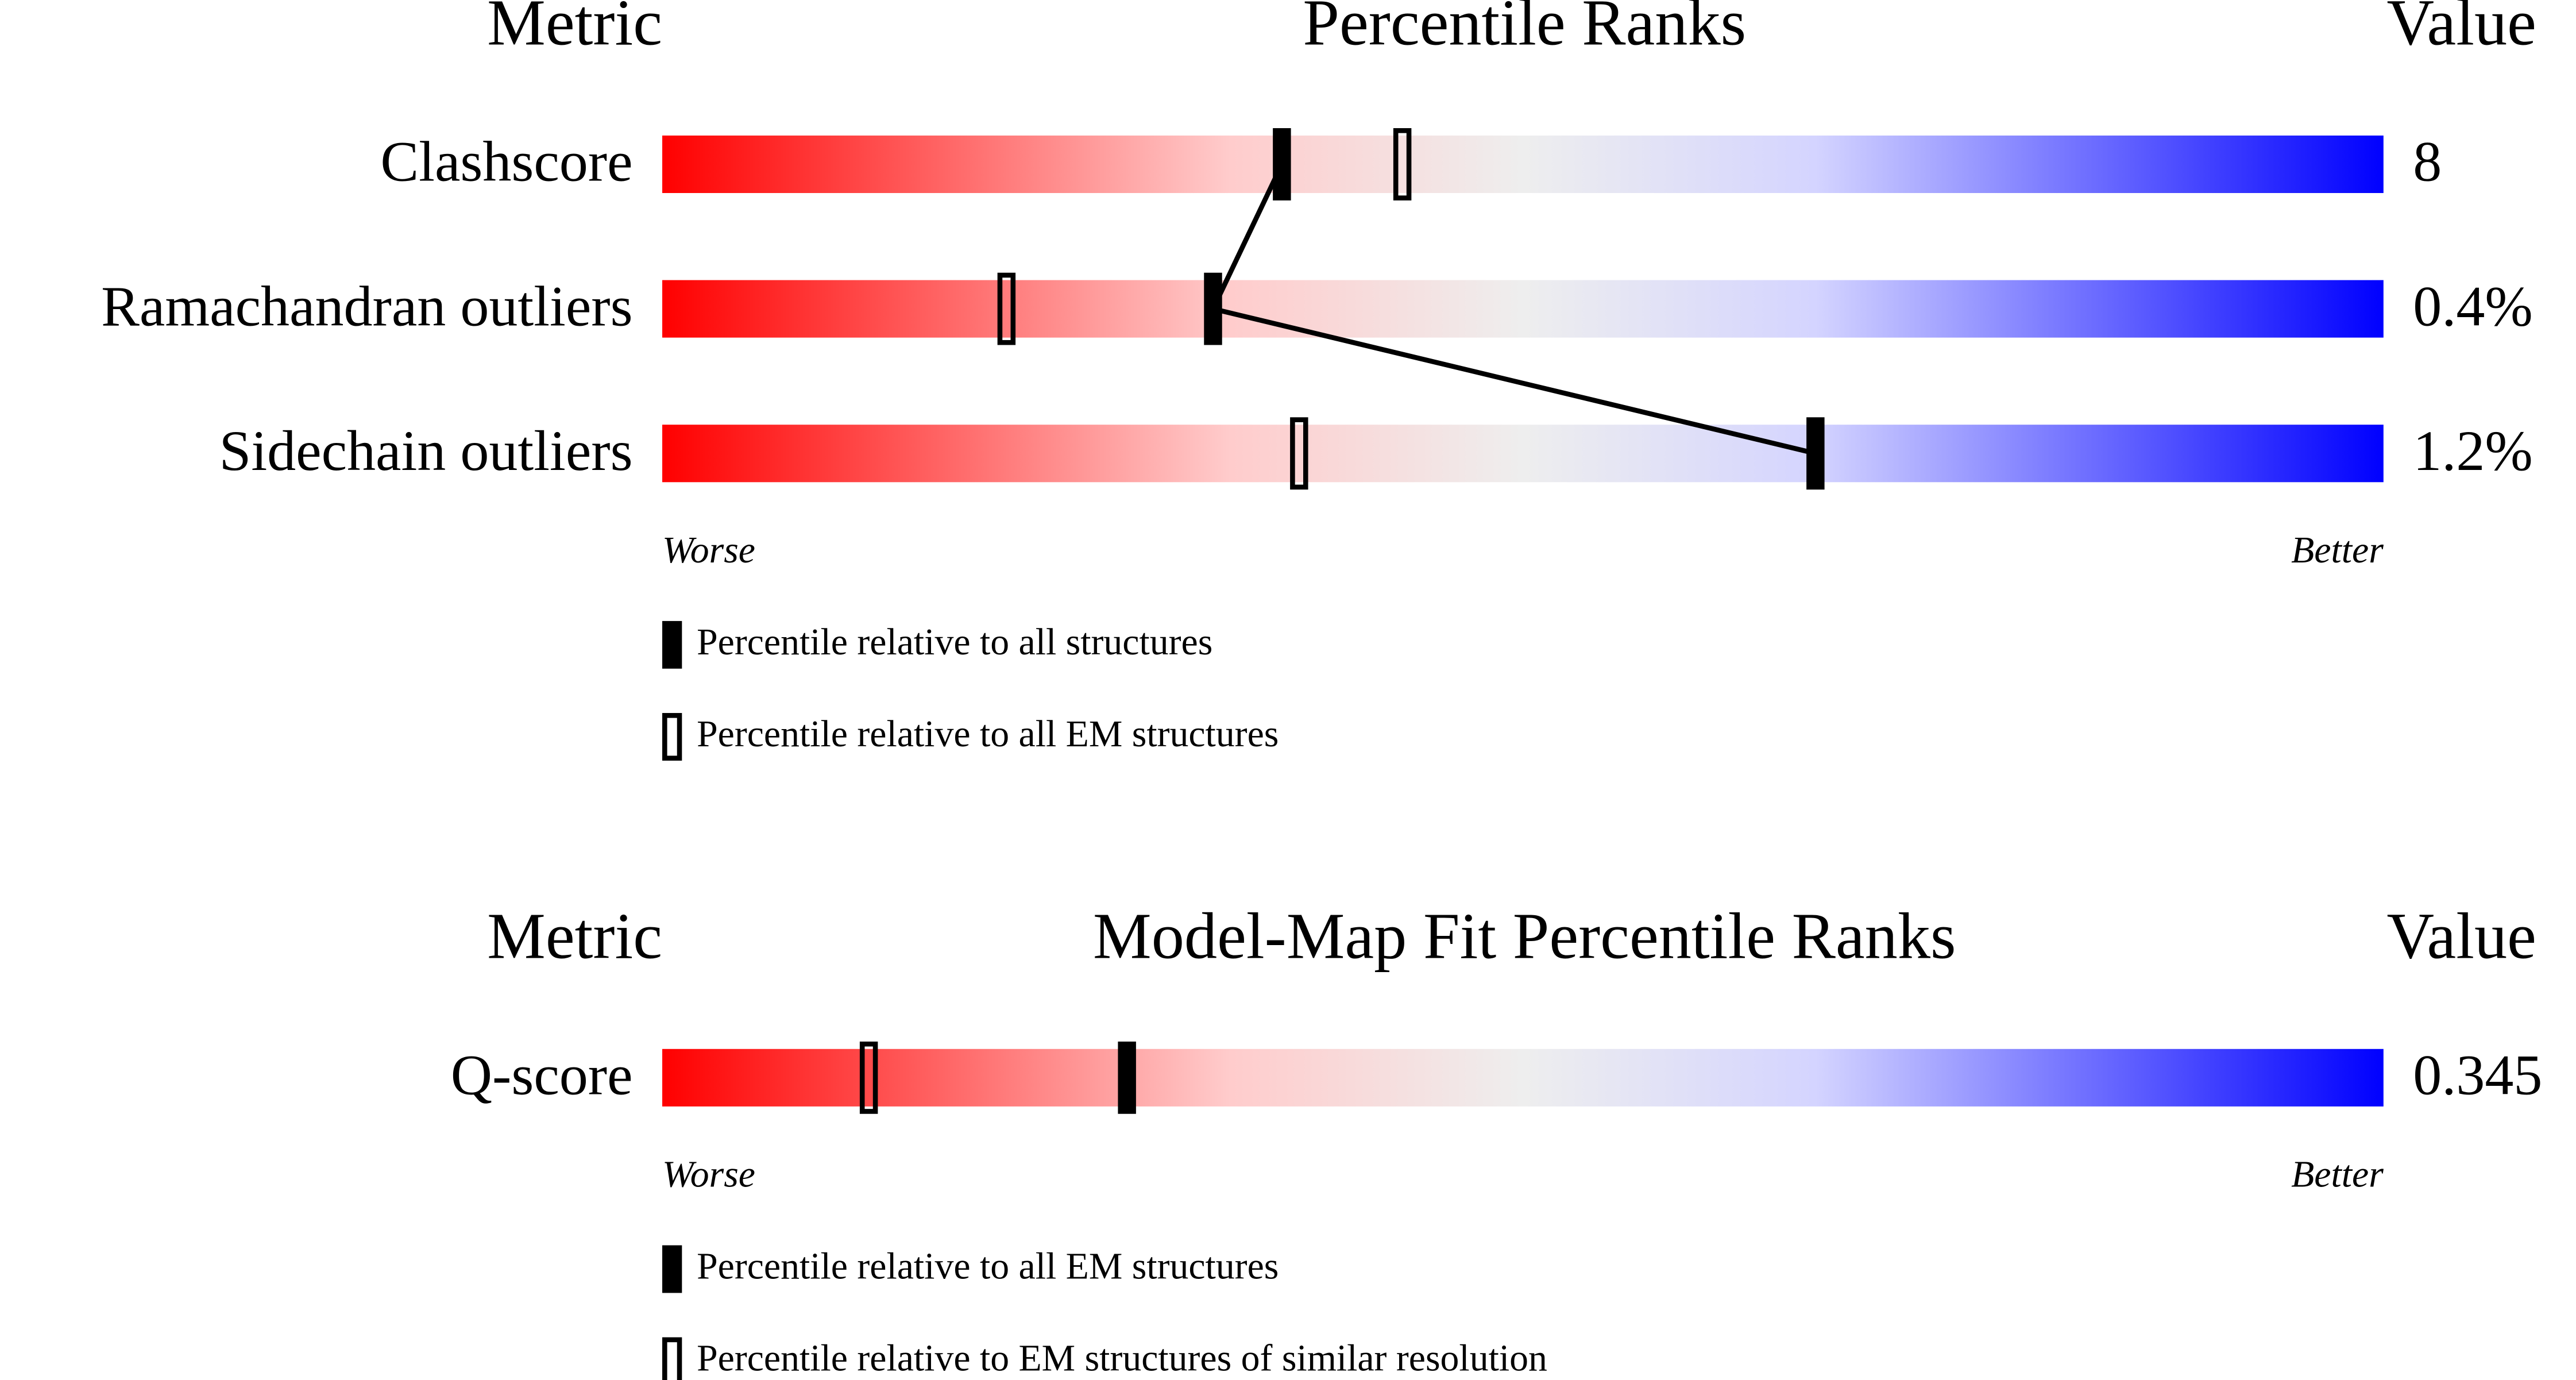  What do you see at coordinates (1524, 29) in the screenshot?
I see `chart-title: Percentile Ranks` at bounding box center [1524, 29].